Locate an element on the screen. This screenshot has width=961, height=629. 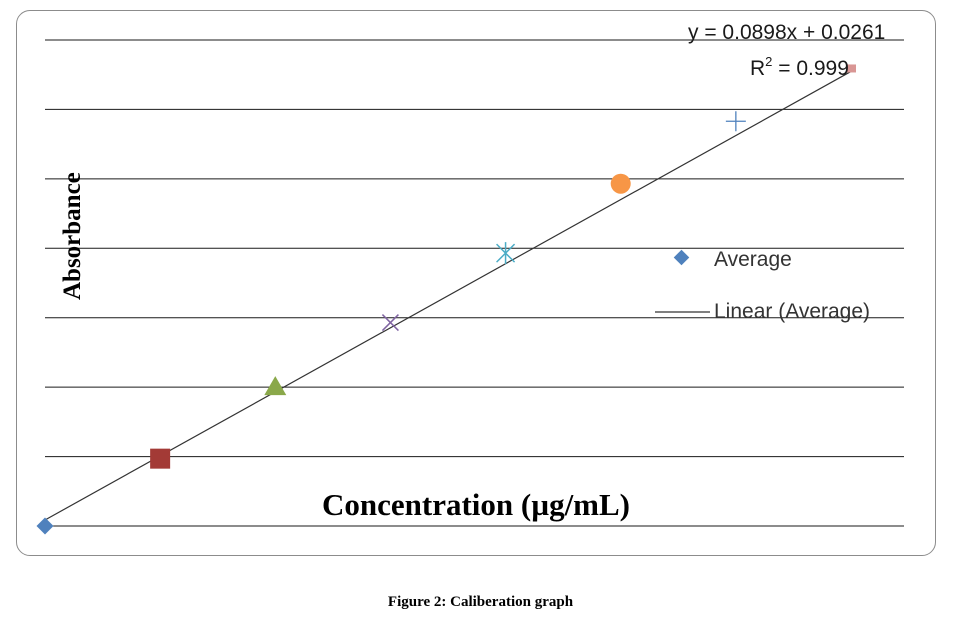
r-squared-label: R2 = 0.999 is located at coordinates (799, 67).